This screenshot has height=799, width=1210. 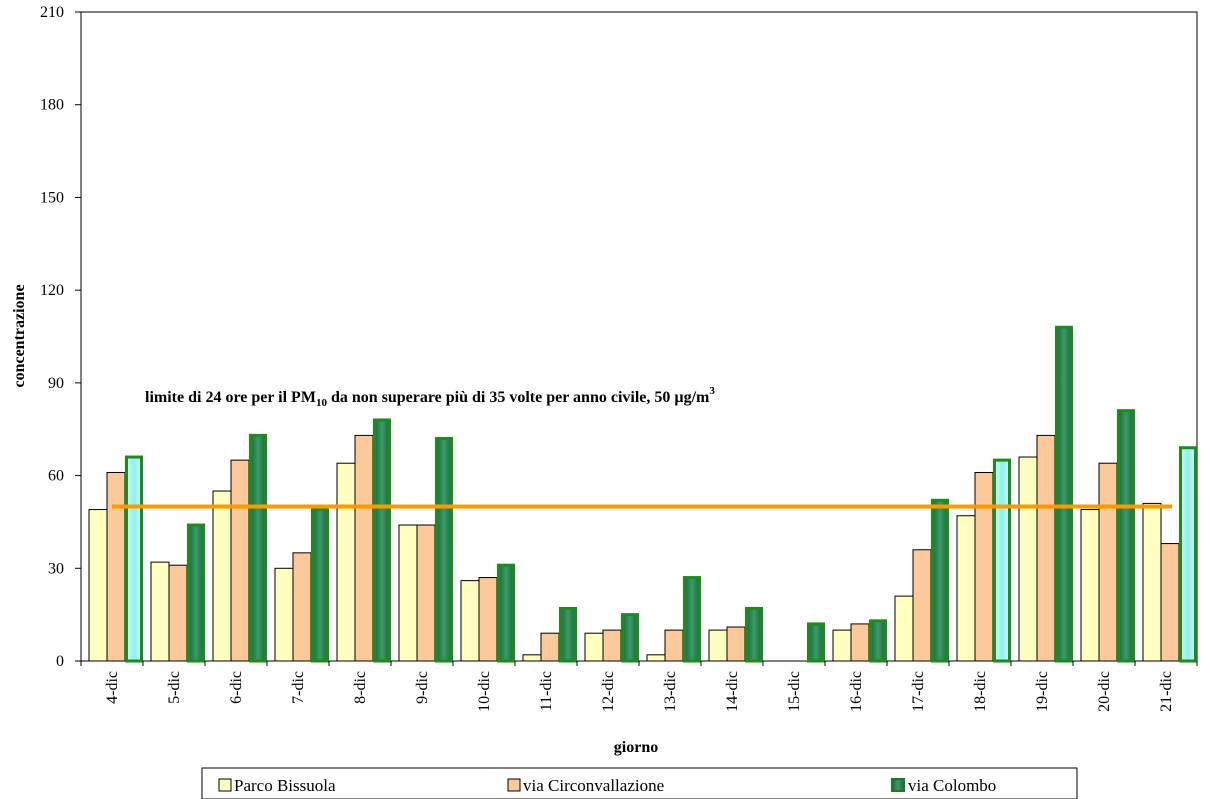 I want to click on bar-via-circonvallazione-16-dic, so click(x=860, y=642).